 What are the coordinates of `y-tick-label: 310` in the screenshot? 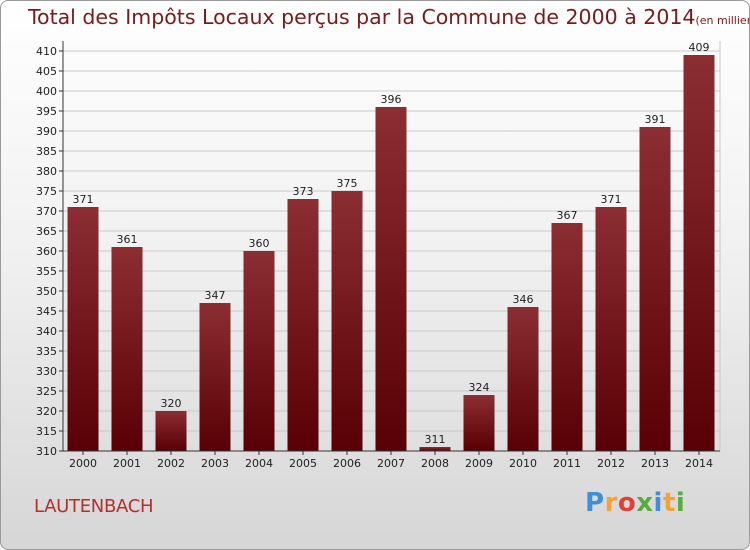 It's located at (46, 451).